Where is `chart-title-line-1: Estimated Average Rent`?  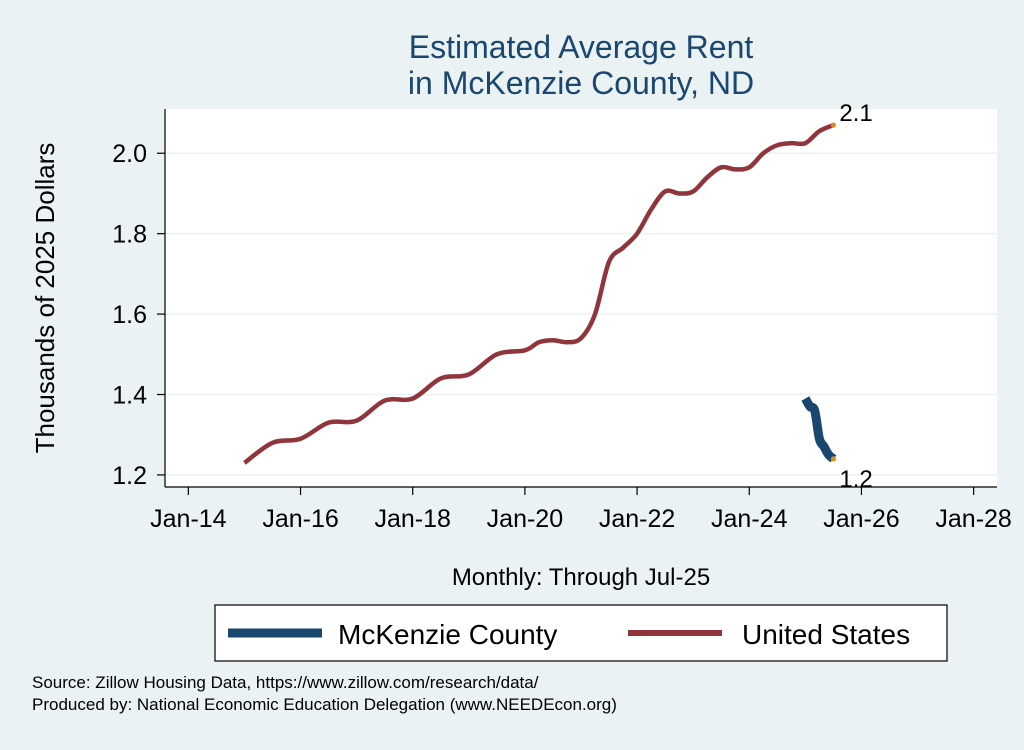
chart-title-line-1: Estimated Average Rent is located at coordinates (581, 47).